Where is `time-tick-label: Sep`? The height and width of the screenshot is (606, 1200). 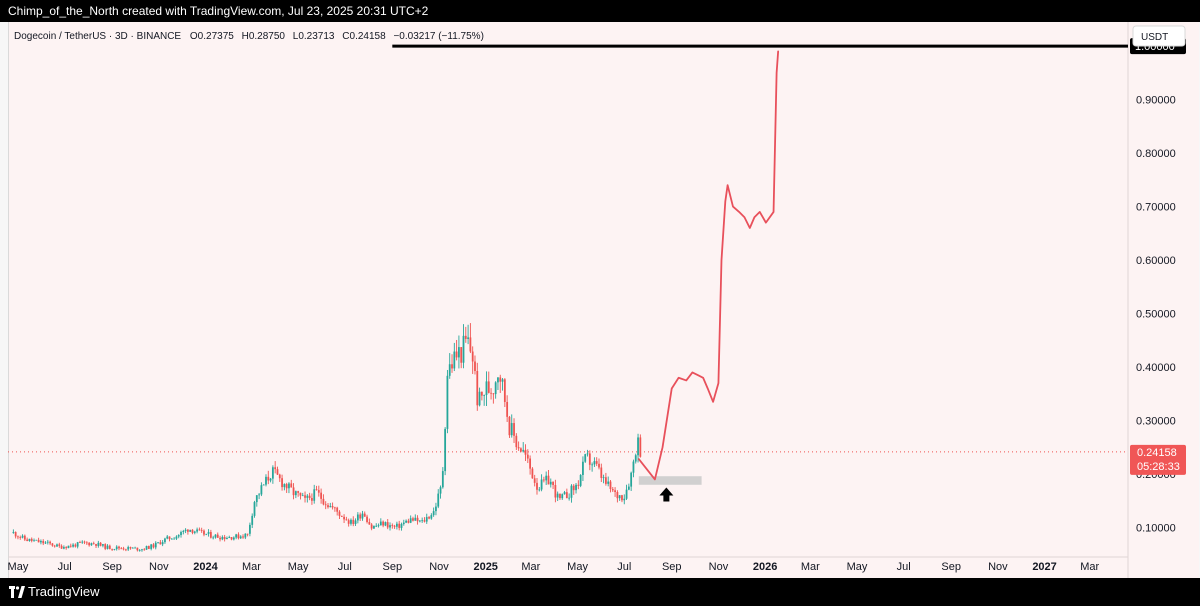
time-tick-label: Sep is located at coordinates (393, 567).